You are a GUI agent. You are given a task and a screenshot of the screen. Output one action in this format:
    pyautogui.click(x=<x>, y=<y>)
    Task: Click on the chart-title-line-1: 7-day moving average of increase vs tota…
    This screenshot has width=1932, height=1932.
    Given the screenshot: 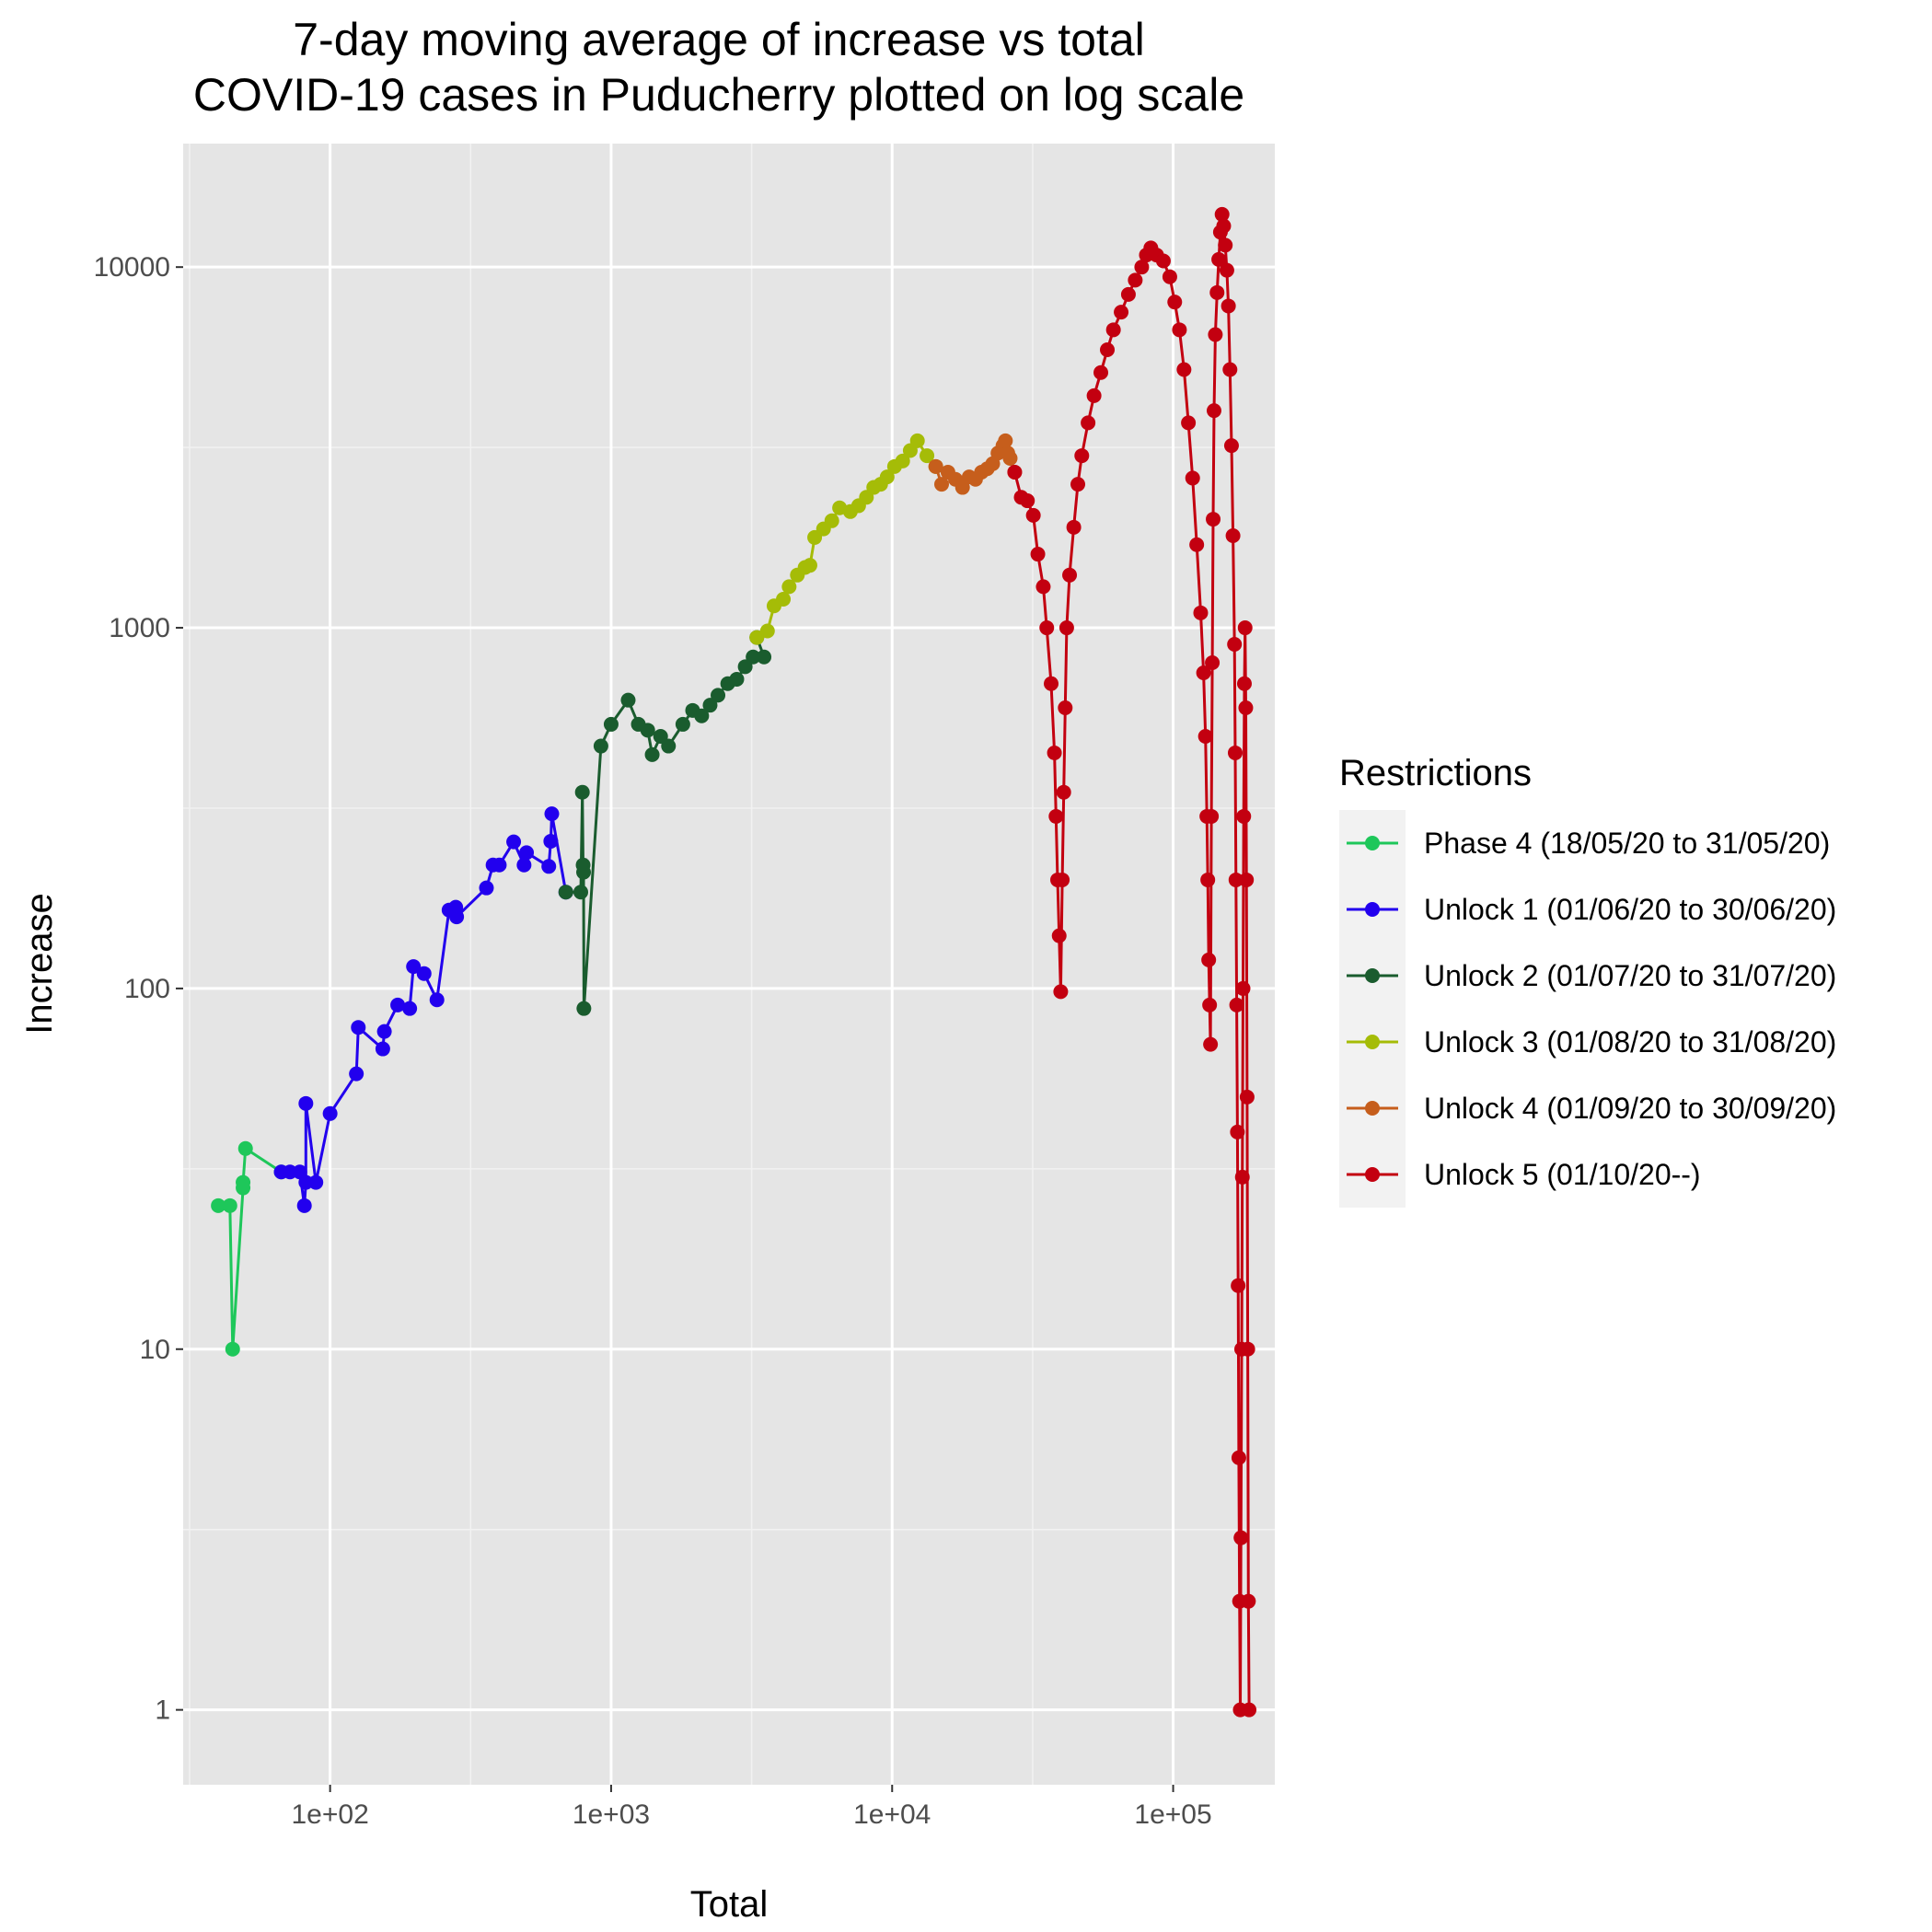 What is the action you would take?
    pyautogui.click(x=719, y=40)
    